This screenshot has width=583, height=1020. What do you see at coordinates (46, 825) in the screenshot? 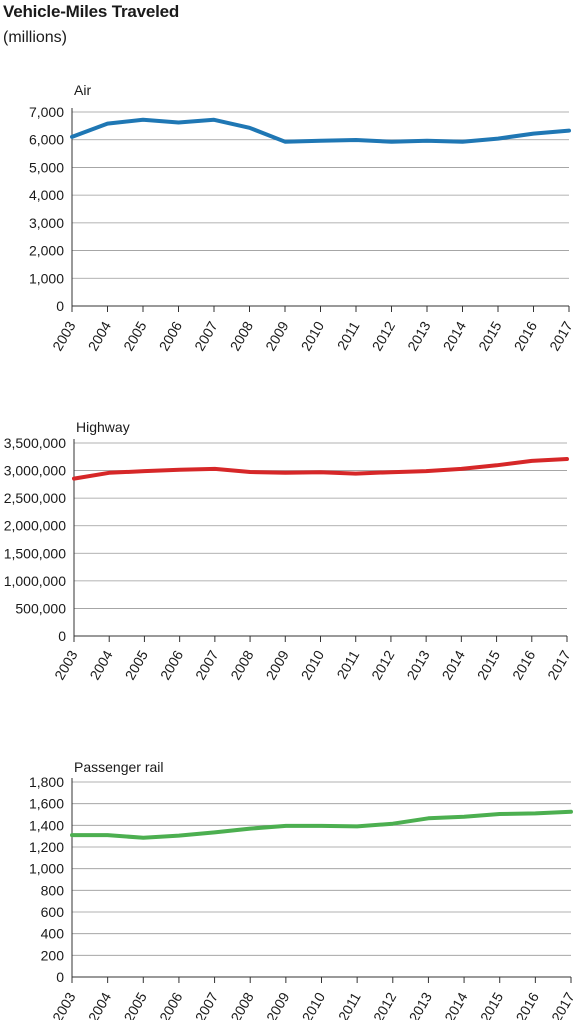
I see `y-tick-label: 1,400` at bounding box center [46, 825].